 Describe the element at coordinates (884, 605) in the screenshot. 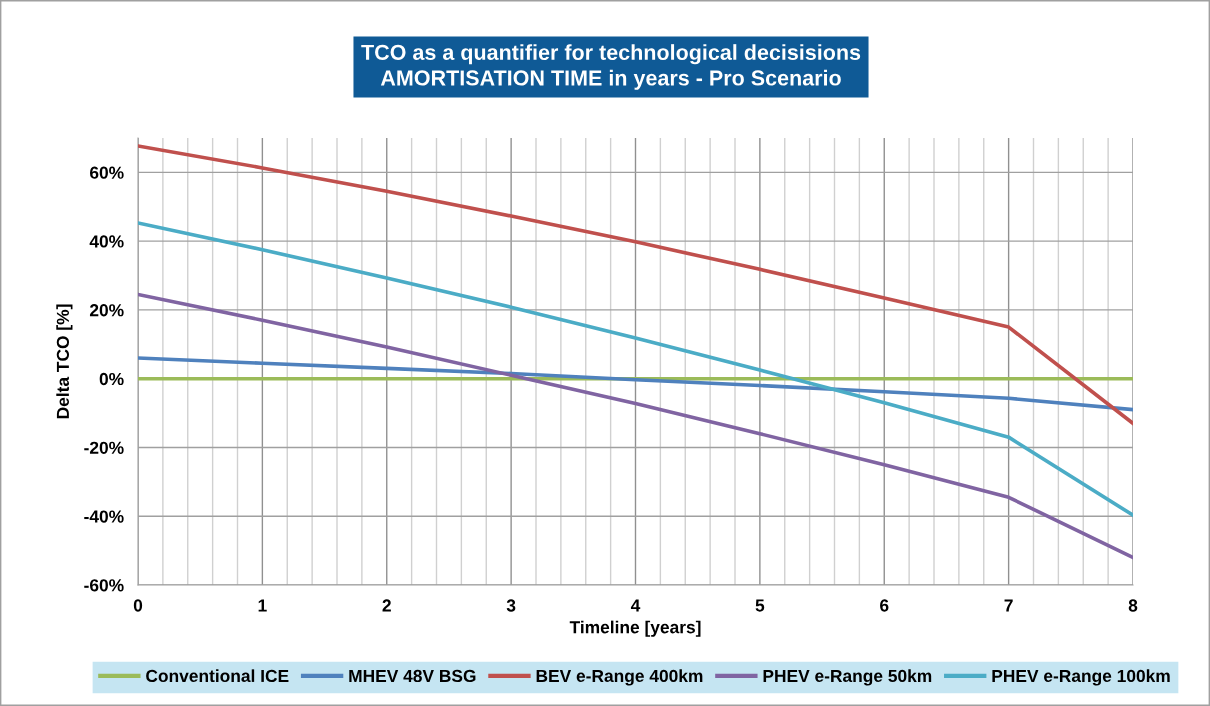

I see `x-tick-label: 6` at that location.